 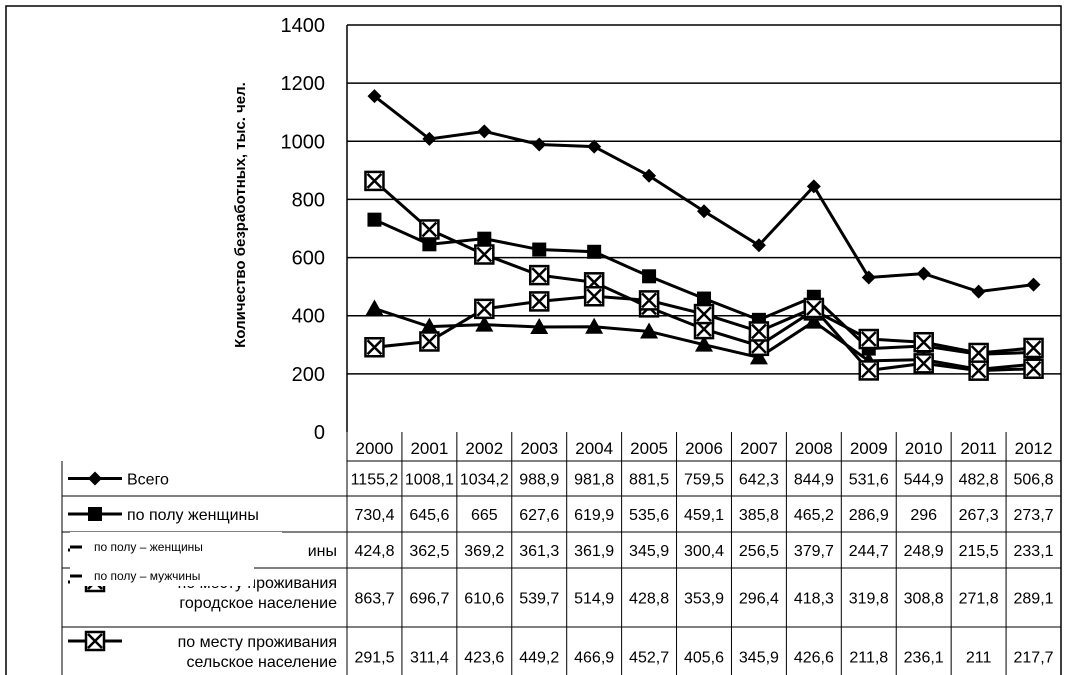 What do you see at coordinates (484, 480) in the screenshot?
I see `table-cell: 1034,2` at bounding box center [484, 480].